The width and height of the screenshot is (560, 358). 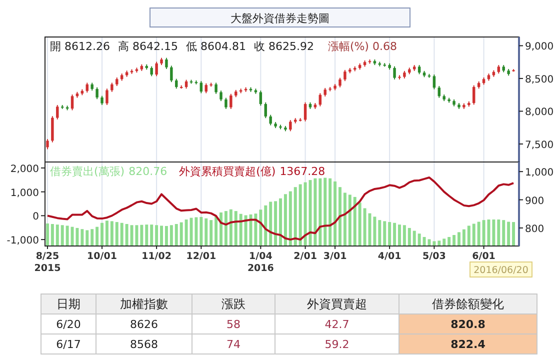 I want to click on y-tick-label: 9,000, so click(x=539, y=47).